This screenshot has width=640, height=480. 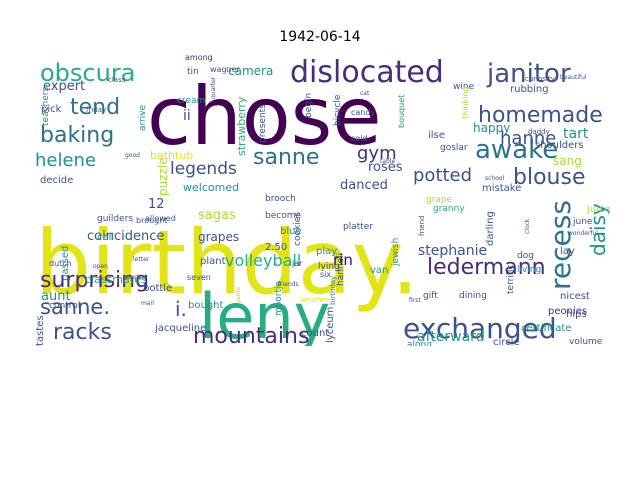 I want to click on cloud-word: cold, so click(x=359, y=138).